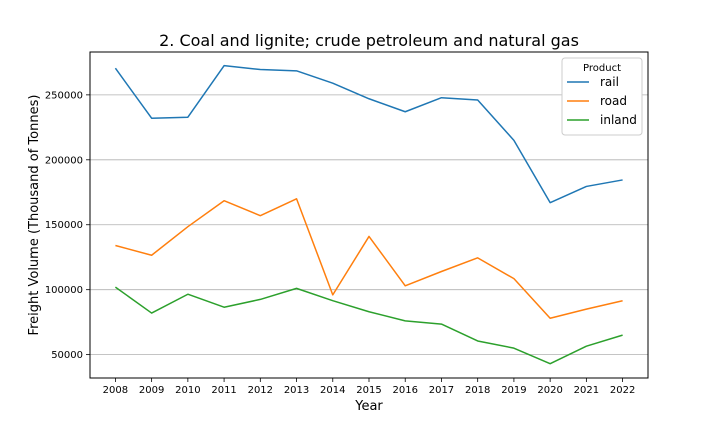  What do you see at coordinates (64, 225) in the screenshot?
I see `y-tick-label: 150000` at bounding box center [64, 225].